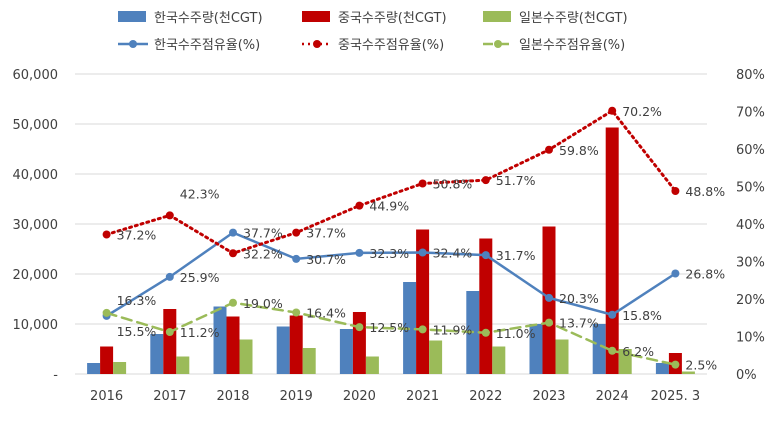 The height and width of the screenshot is (431, 780). I want to click on data-label-japan: 6.2%, so click(638, 351).